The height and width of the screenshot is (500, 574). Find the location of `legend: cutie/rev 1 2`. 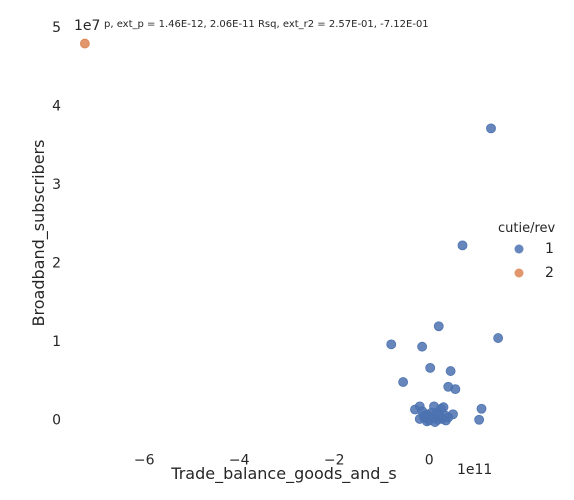

legend: cutie/rev 1 2 is located at coordinates (527, 251).